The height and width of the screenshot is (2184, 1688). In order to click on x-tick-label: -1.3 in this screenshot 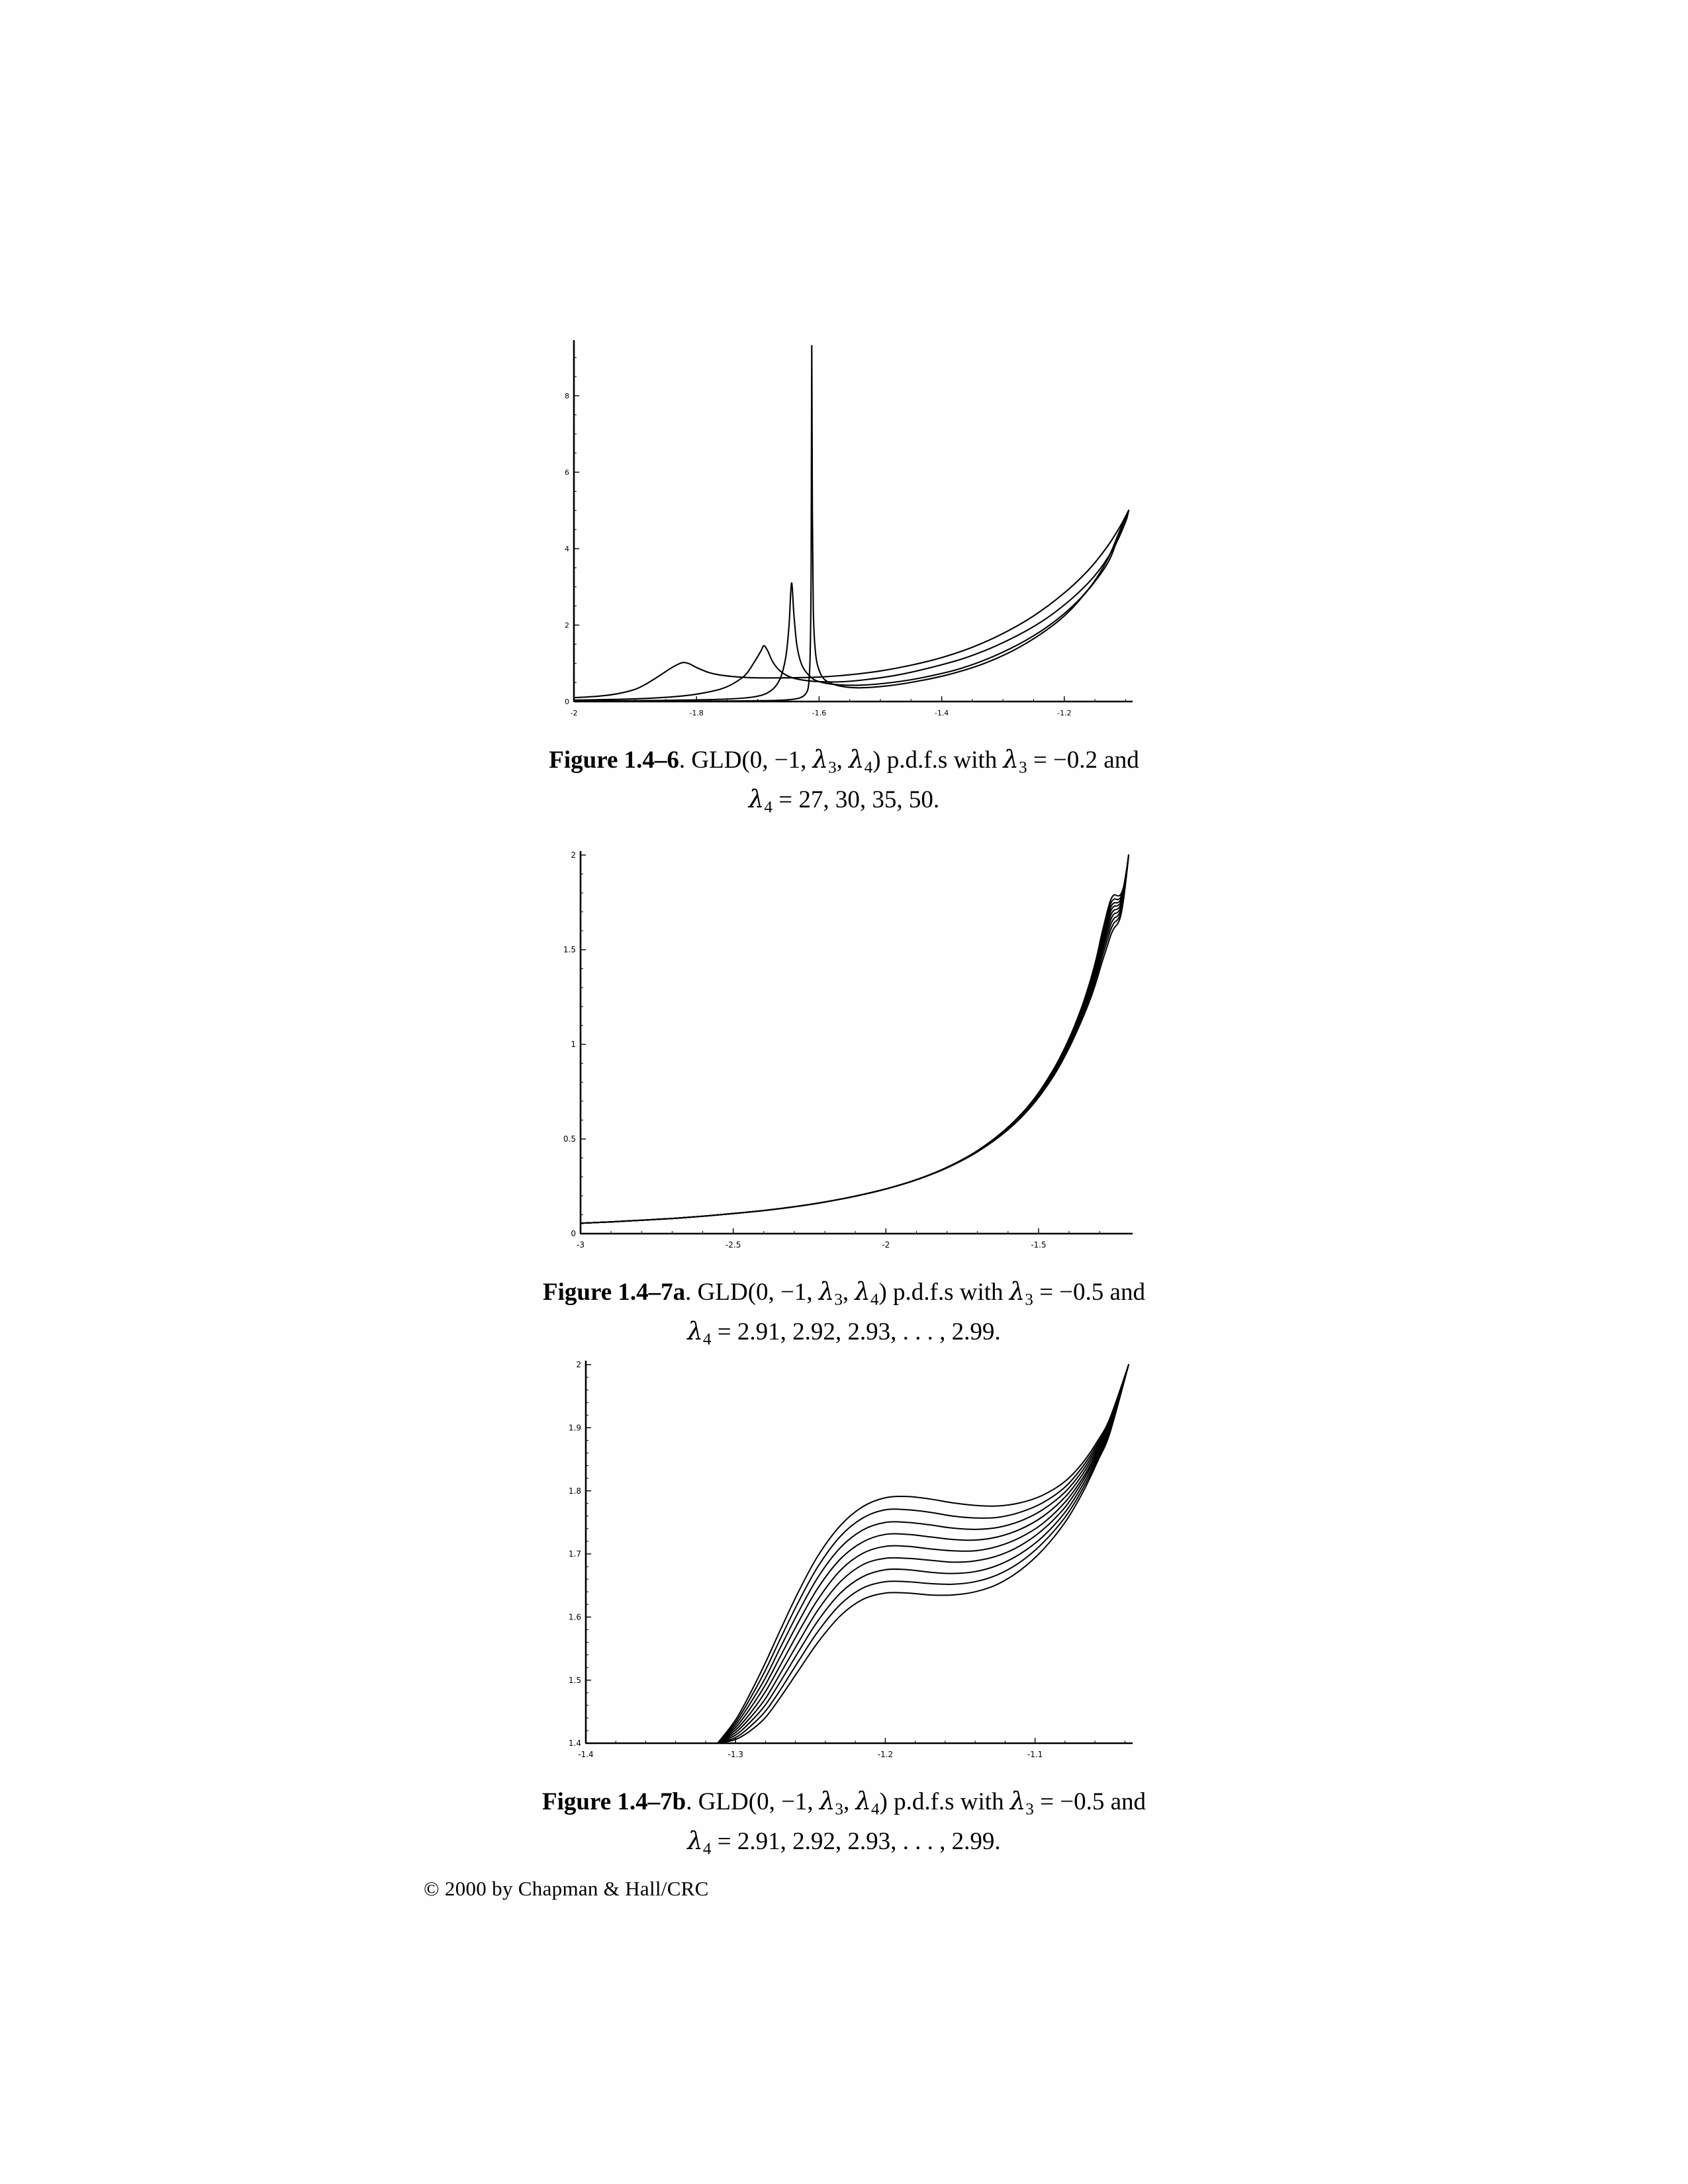, I will do `click(735, 1755)`.